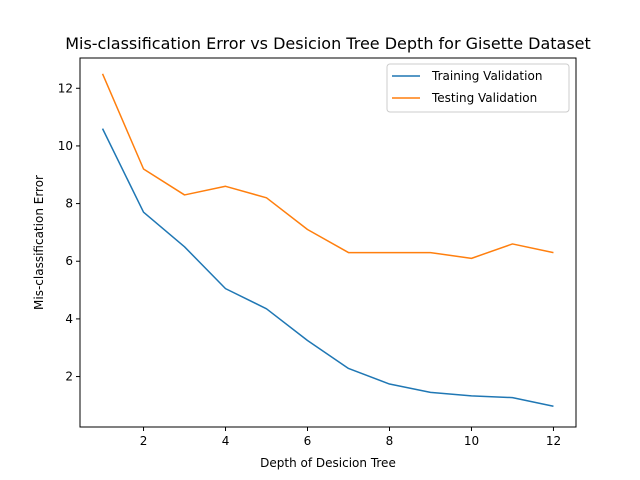  I want to click on legend-label-training: Training Validation, so click(486, 76).